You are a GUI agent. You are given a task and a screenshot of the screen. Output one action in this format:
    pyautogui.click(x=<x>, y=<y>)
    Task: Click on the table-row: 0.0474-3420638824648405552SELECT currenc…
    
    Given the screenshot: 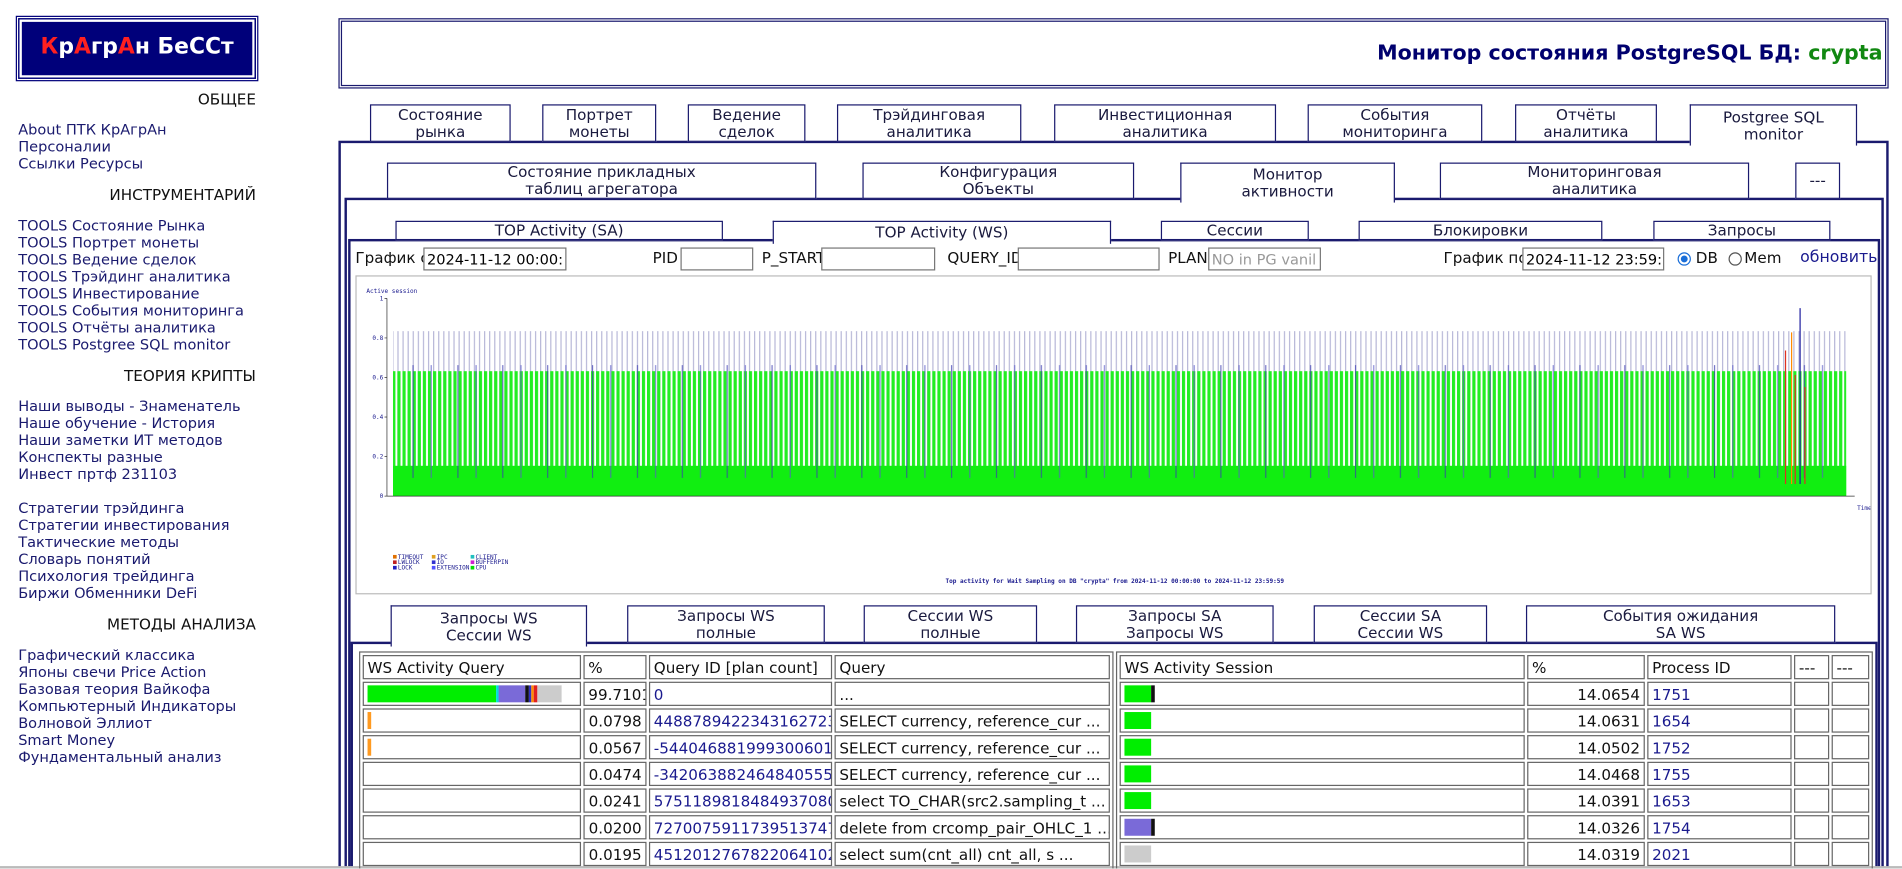 What is the action you would take?
    pyautogui.click(x=736, y=774)
    